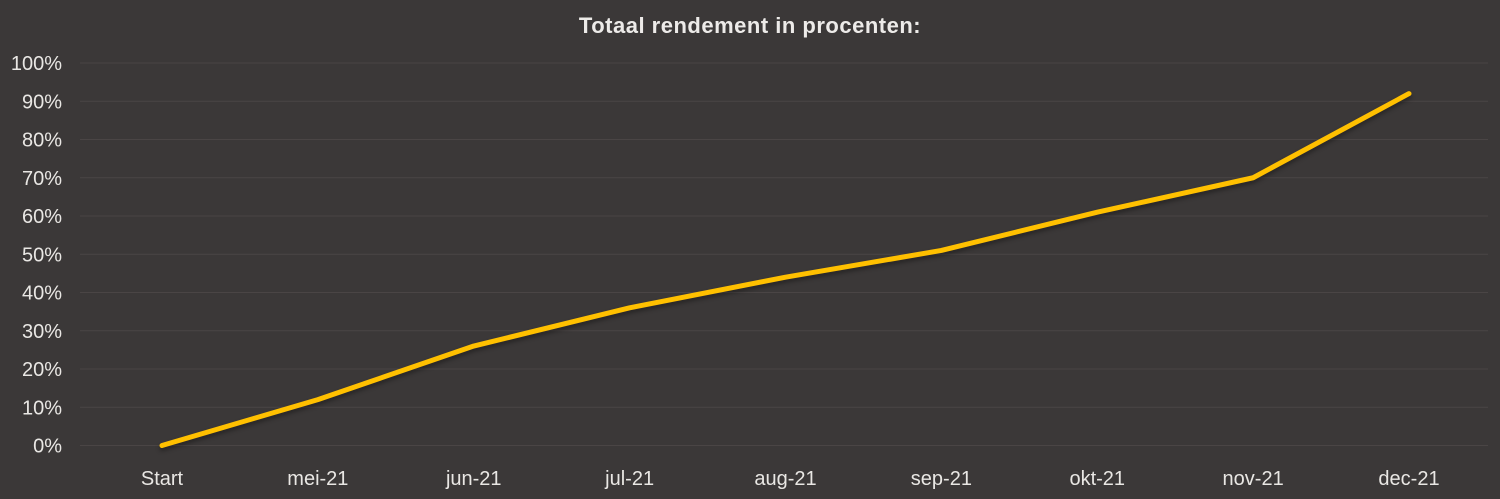  What do you see at coordinates (162, 479) in the screenshot?
I see `x-axis-tick-label: Start` at bounding box center [162, 479].